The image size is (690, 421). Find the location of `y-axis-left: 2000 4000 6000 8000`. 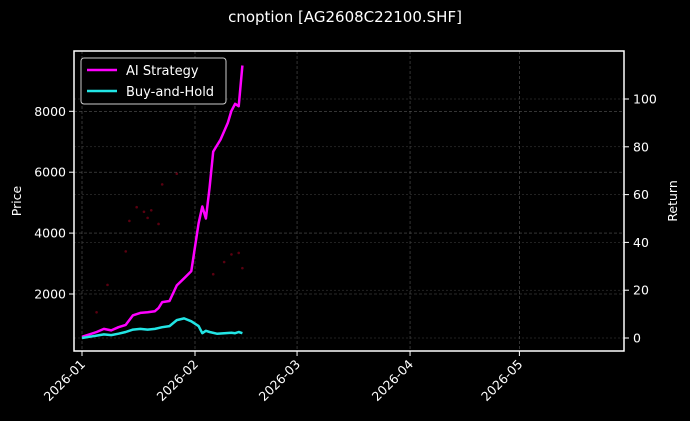

y-axis-left: 2000 4000 6000 8000 is located at coordinates (54, 203).